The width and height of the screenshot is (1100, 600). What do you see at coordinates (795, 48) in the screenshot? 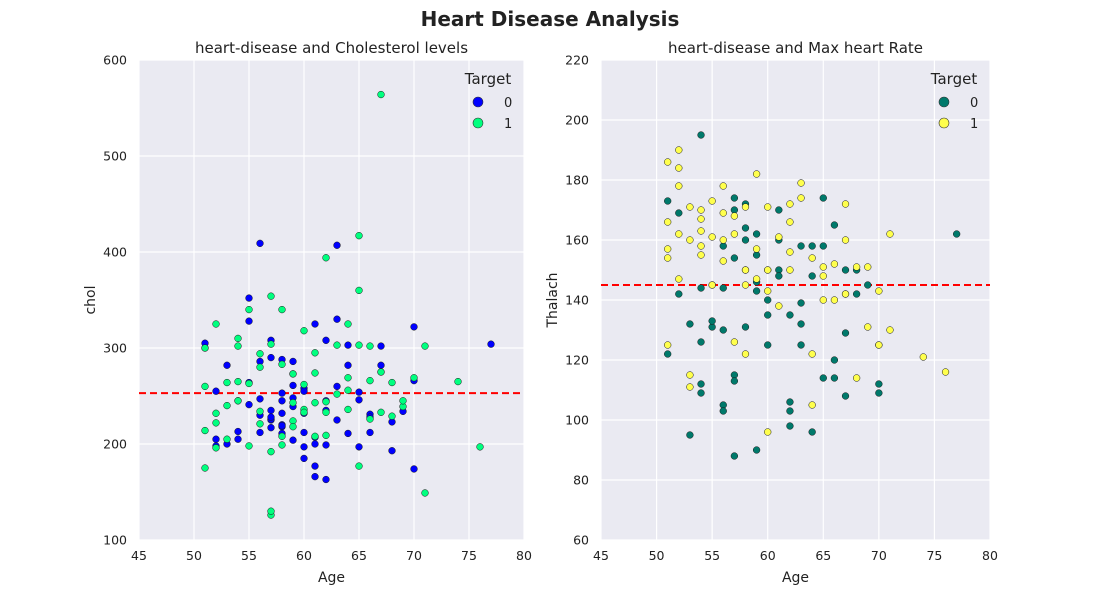
I see `subplot-title-max-heart-rate: heart-disease and Max heart Rate` at bounding box center [795, 48].